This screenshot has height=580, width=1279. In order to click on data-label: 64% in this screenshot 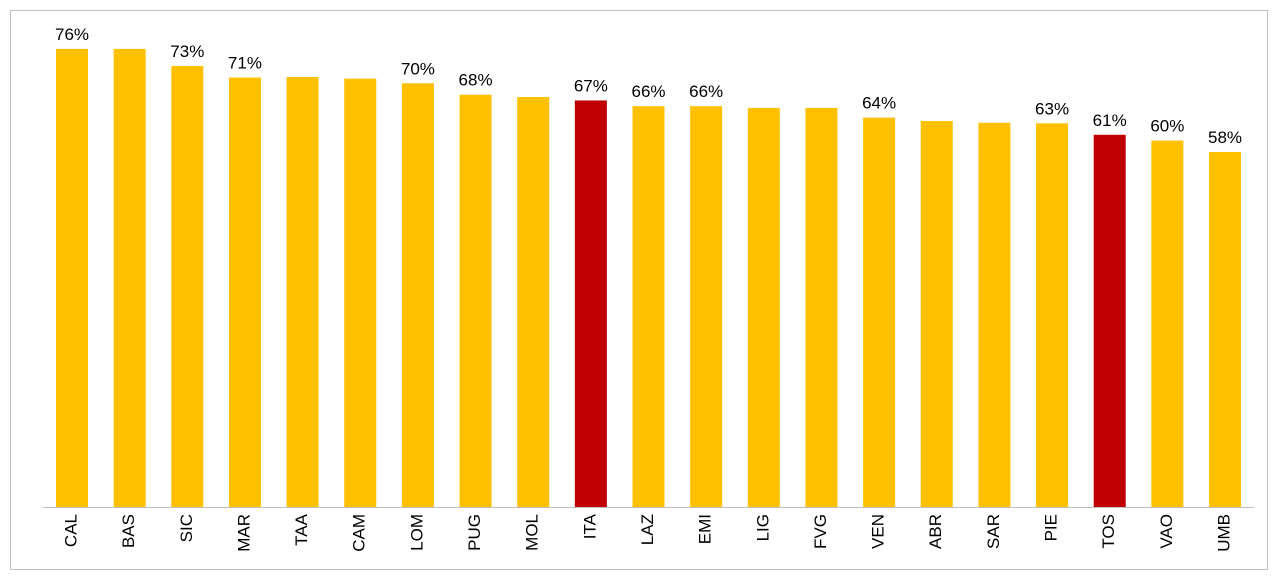, I will do `click(879, 103)`.